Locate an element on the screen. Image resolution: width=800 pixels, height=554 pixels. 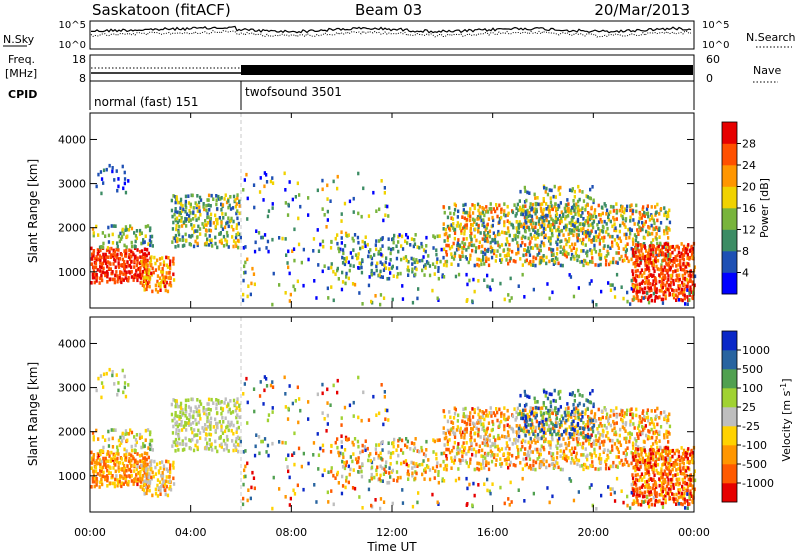
y-tick-label: 1000 is located at coordinates (72, 272).